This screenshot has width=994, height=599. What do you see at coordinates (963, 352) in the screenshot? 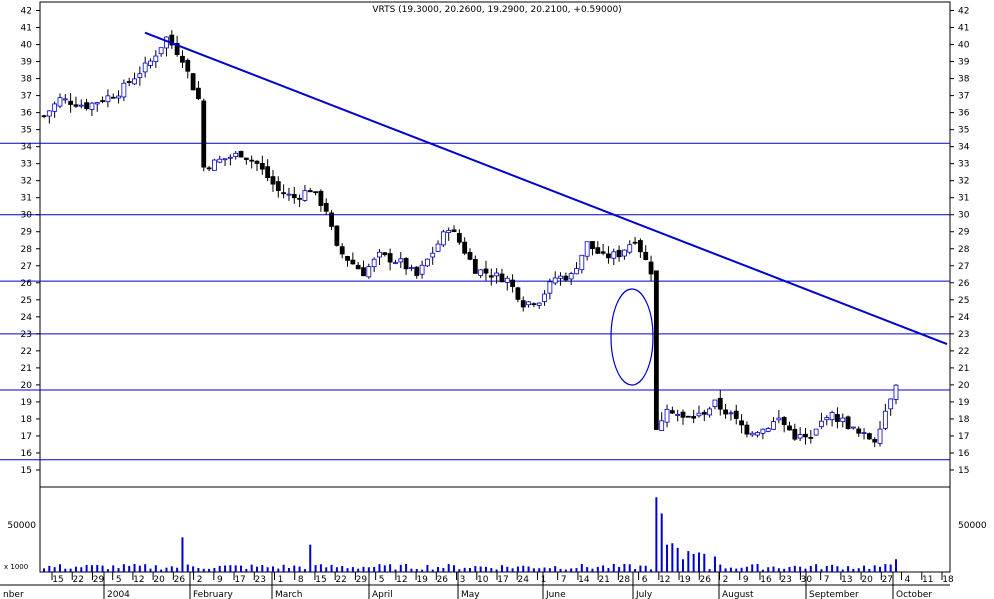
I see `y-tick-label-right: 22` at bounding box center [963, 352].